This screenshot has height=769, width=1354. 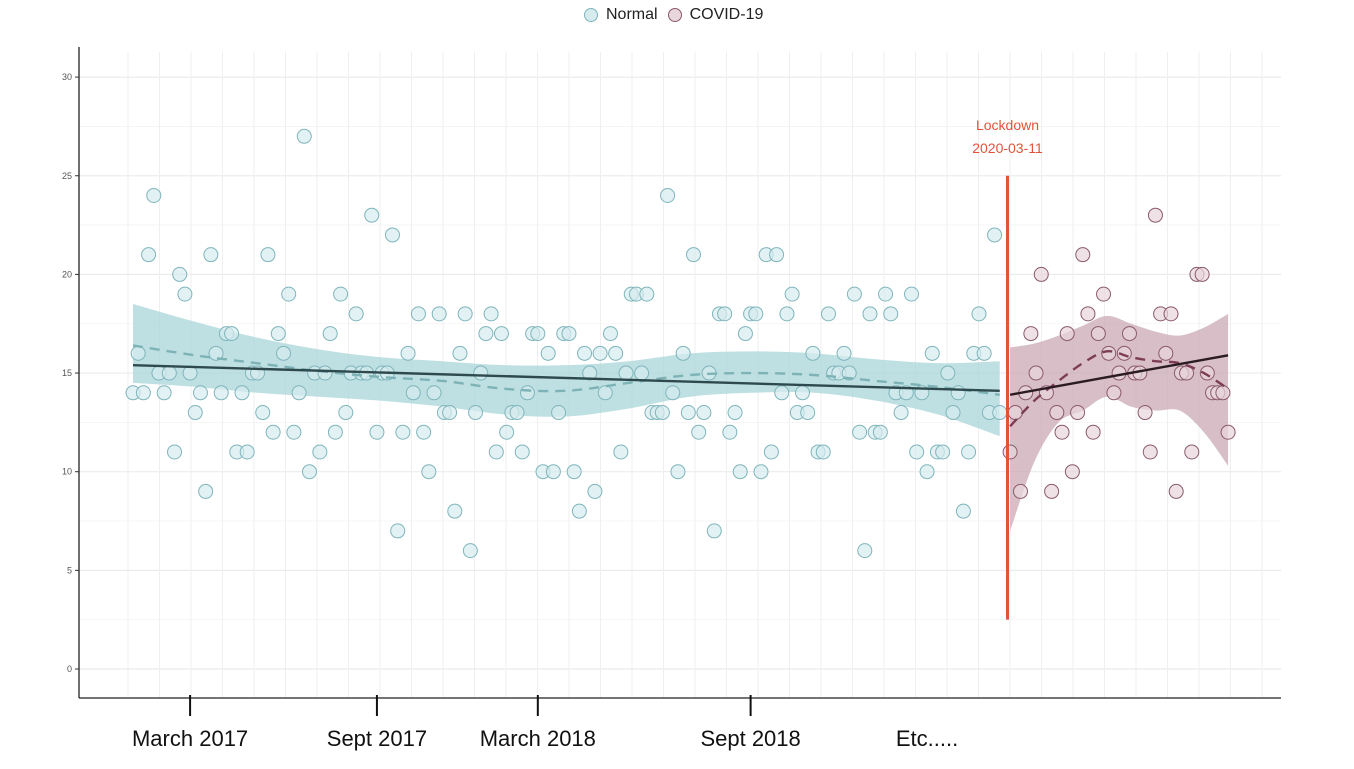 I want to click on y-tick-label: 10, so click(x=67, y=472).